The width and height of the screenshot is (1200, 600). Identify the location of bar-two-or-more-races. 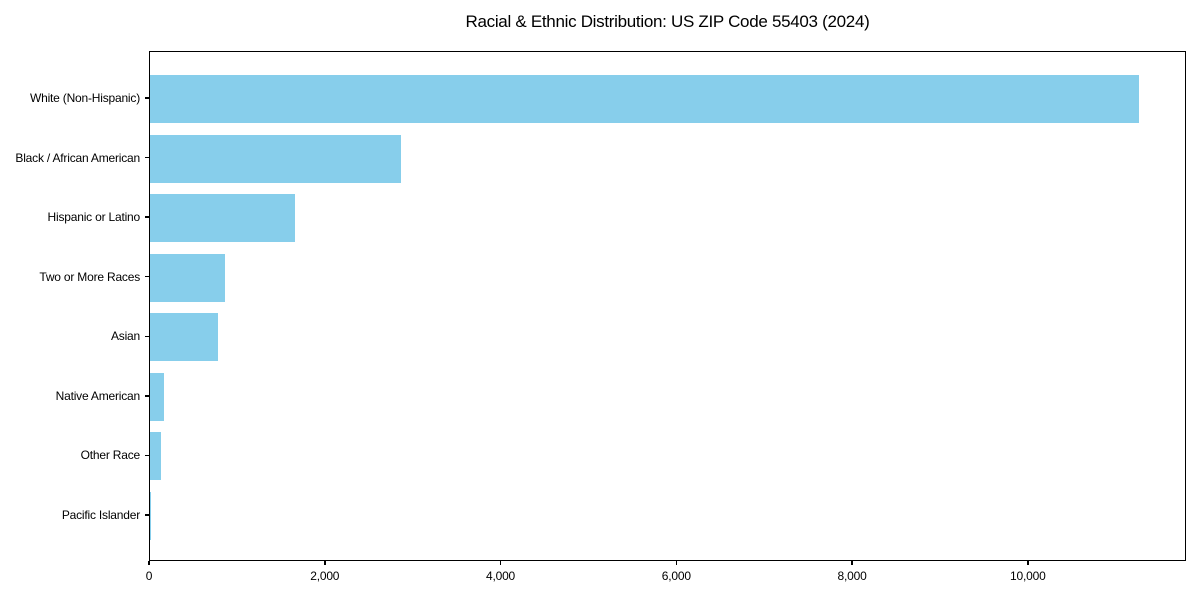
(187, 277).